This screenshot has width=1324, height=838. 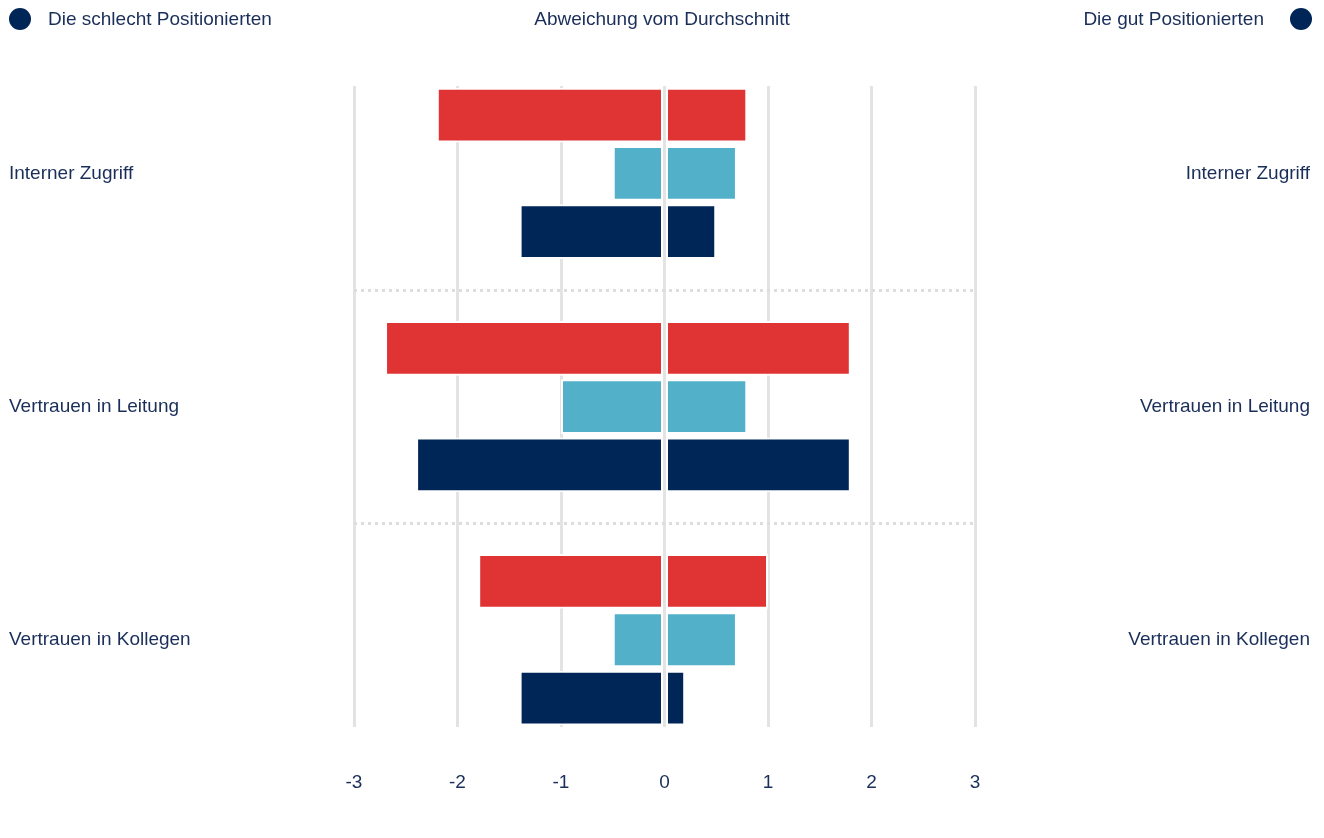 What do you see at coordinates (354, 781) in the screenshot?
I see `x-tick-label: -3` at bounding box center [354, 781].